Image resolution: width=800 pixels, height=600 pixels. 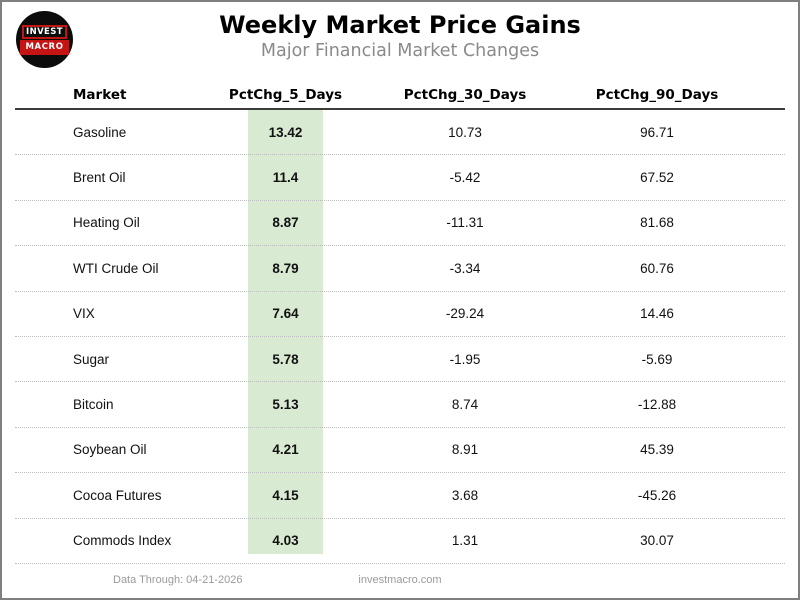 What do you see at coordinates (400, 224) in the screenshot?
I see `table-row: Heating Oil 8.87 -11.31 81.68` at bounding box center [400, 224].